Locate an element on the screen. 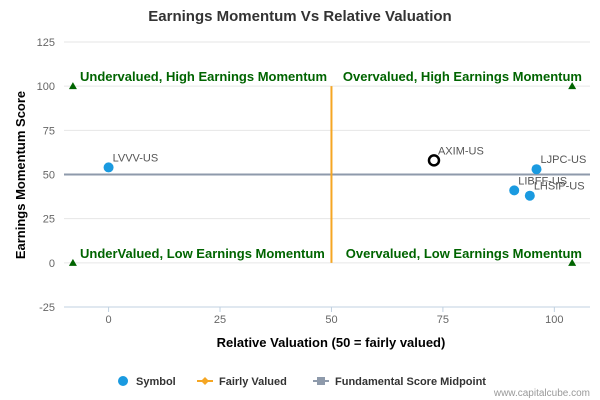 The width and height of the screenshot is (600, 400). legend-symbol-label: Symbol is located at coordinates (156, 382).